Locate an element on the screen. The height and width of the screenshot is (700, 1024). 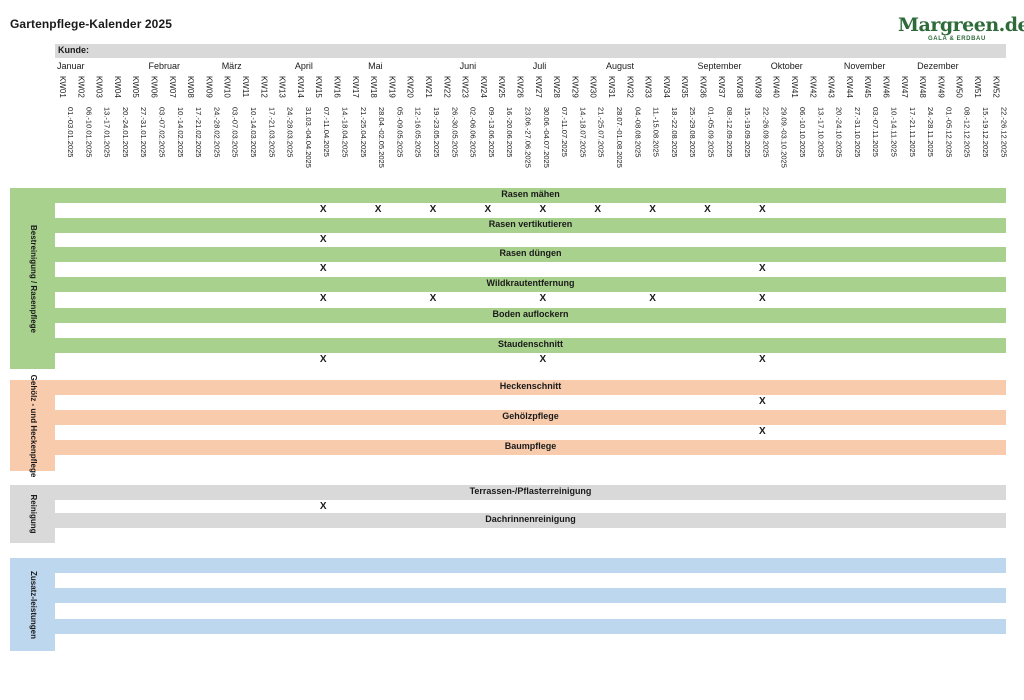
week-column-header: KW12 17.-21.03.2025 is located at coordinates (268, 131).